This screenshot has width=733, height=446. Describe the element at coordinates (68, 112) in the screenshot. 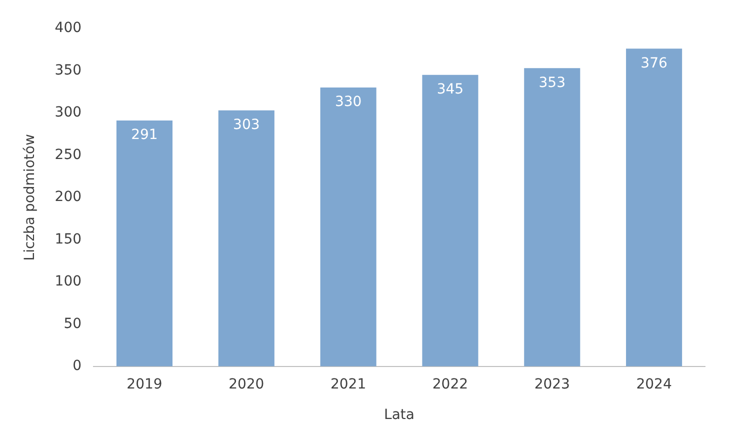

I see `y-tick-label: 300` at that location.